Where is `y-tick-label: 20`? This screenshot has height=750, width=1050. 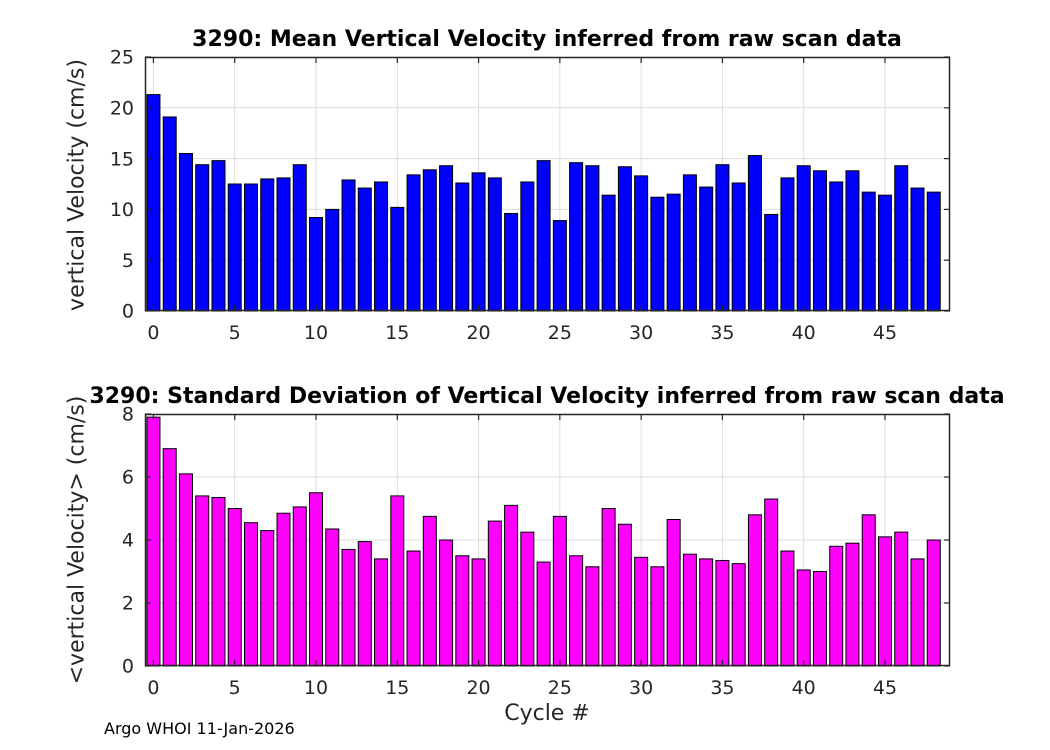
y-tick-label: 20 is located at coordinates (122, 108).